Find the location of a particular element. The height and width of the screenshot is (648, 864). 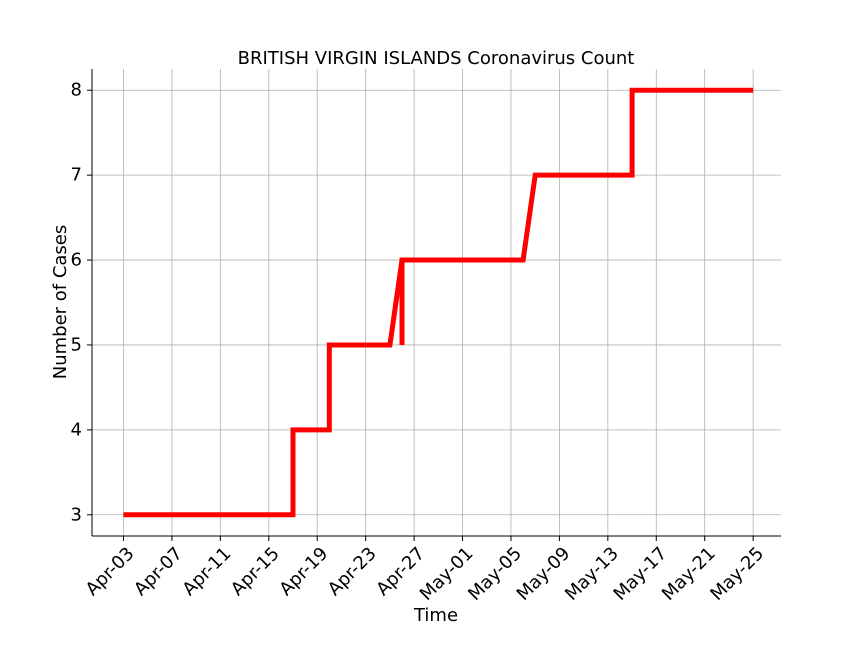

x-tick-label: Apr-07 is located at coordinates (158, 571).